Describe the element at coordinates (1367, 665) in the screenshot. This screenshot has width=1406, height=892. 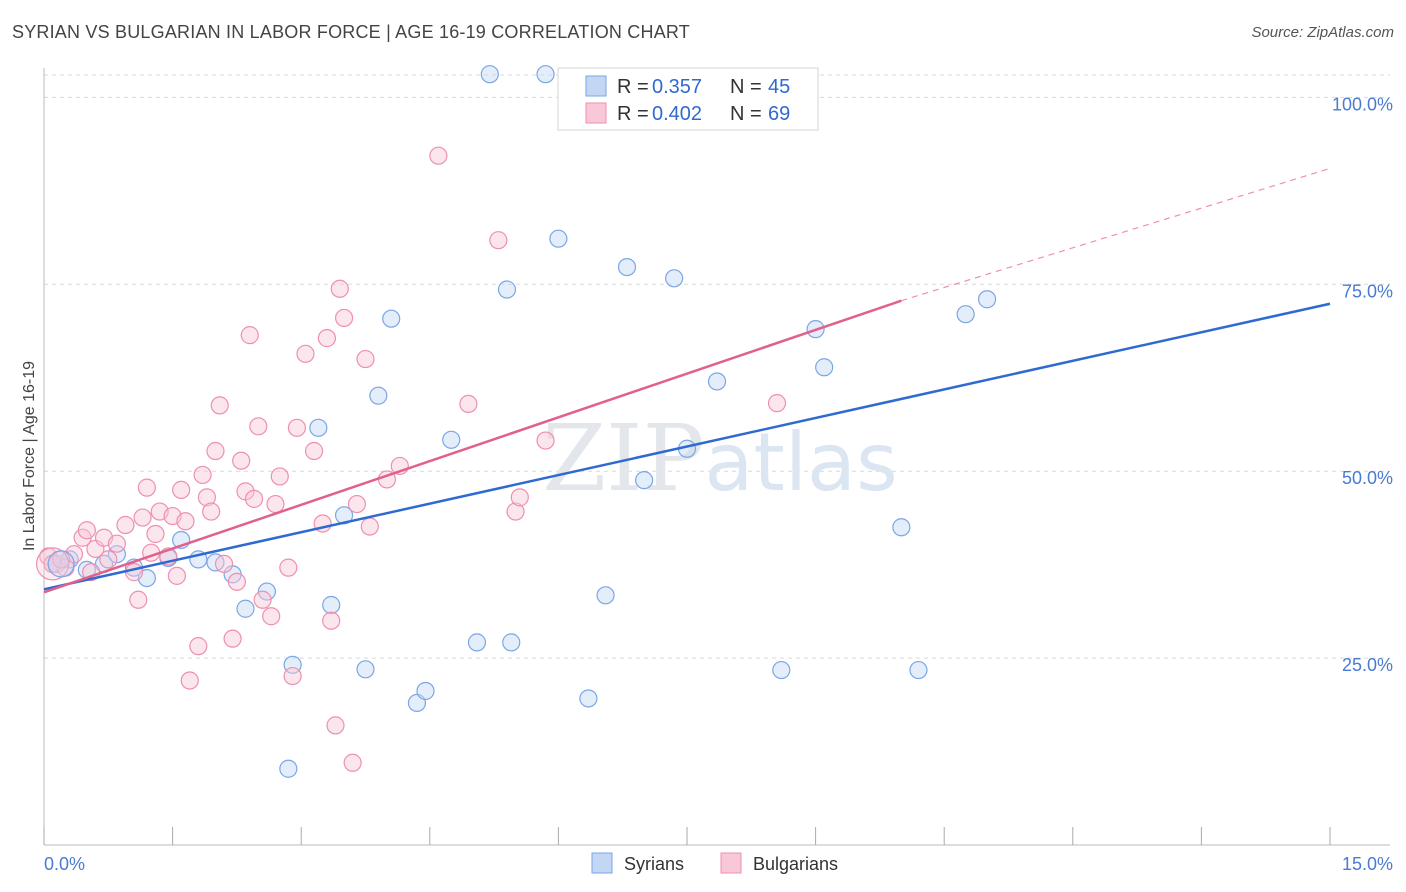
I see `y-tick-label: 25.0%` at that location.